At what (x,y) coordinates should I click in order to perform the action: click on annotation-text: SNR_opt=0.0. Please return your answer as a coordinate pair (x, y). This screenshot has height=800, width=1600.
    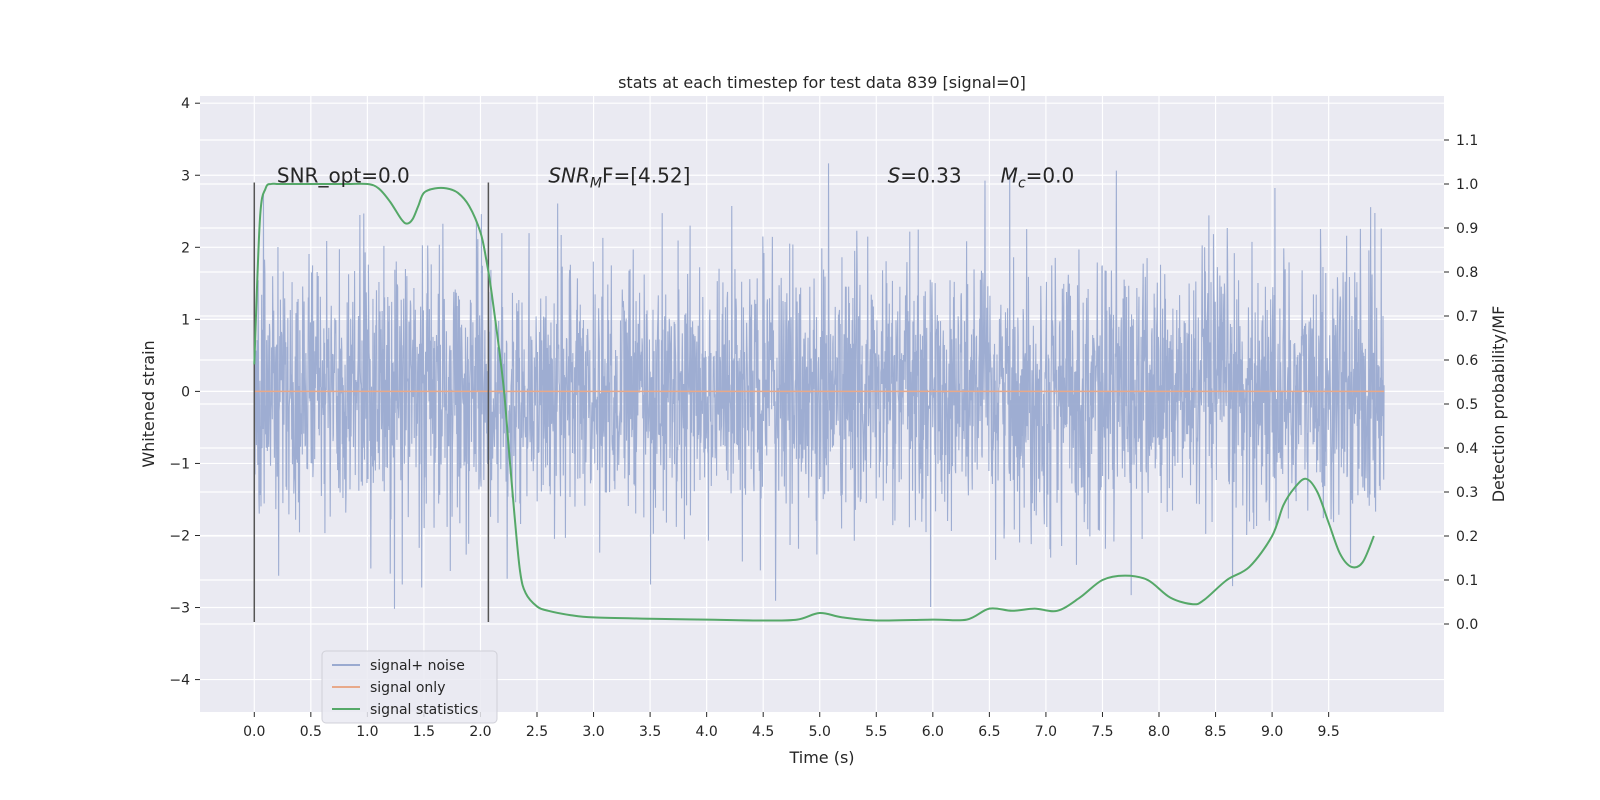
    Looking at the image, I should click on (343, 175).